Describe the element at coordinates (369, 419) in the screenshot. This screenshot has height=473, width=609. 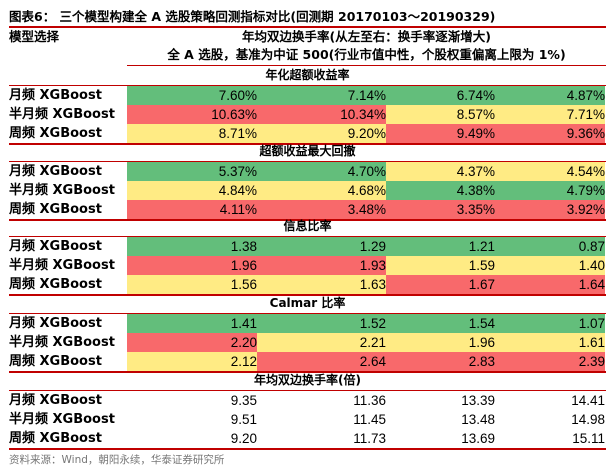
I see `value-cell: 11.45` at that location.